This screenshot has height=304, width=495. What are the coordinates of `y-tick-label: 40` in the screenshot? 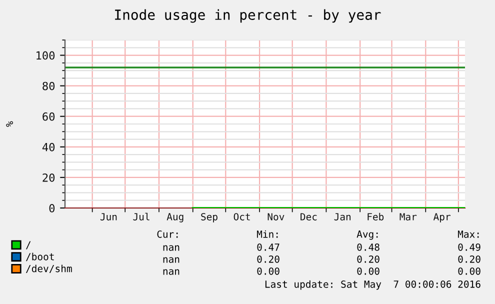 It's located at (48, 147).